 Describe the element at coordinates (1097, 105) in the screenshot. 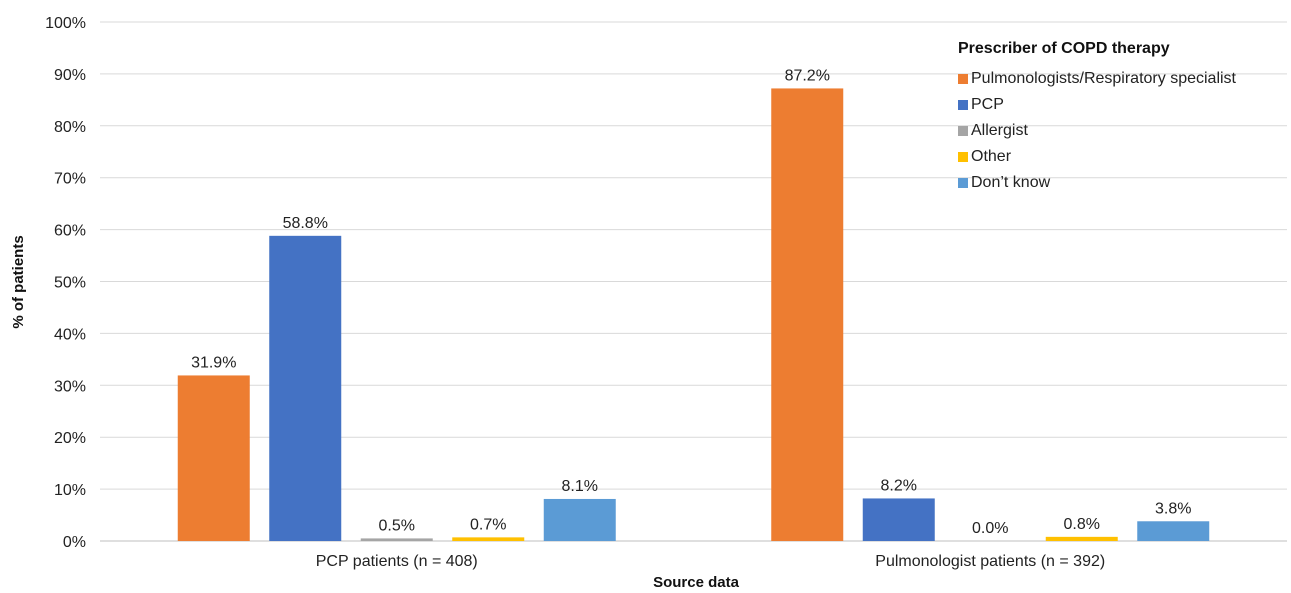

I see `legend-item: PCP` at that location.